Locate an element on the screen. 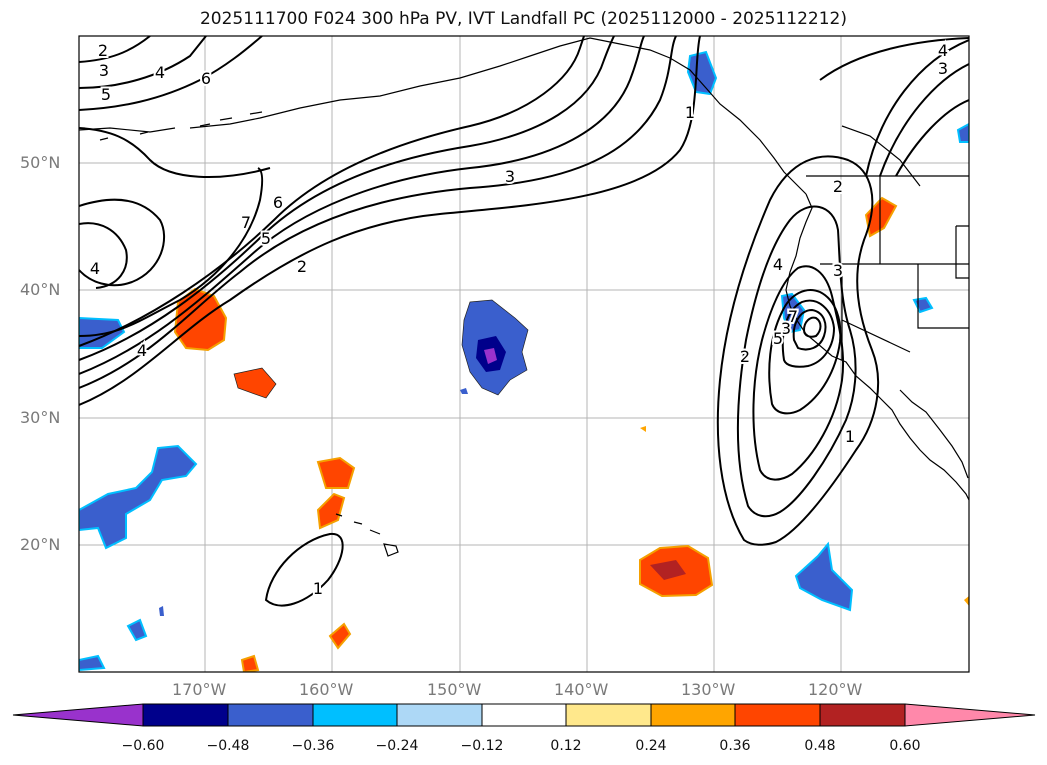  colorbar-tick: 0.60 is located at coordinates (905, 746).